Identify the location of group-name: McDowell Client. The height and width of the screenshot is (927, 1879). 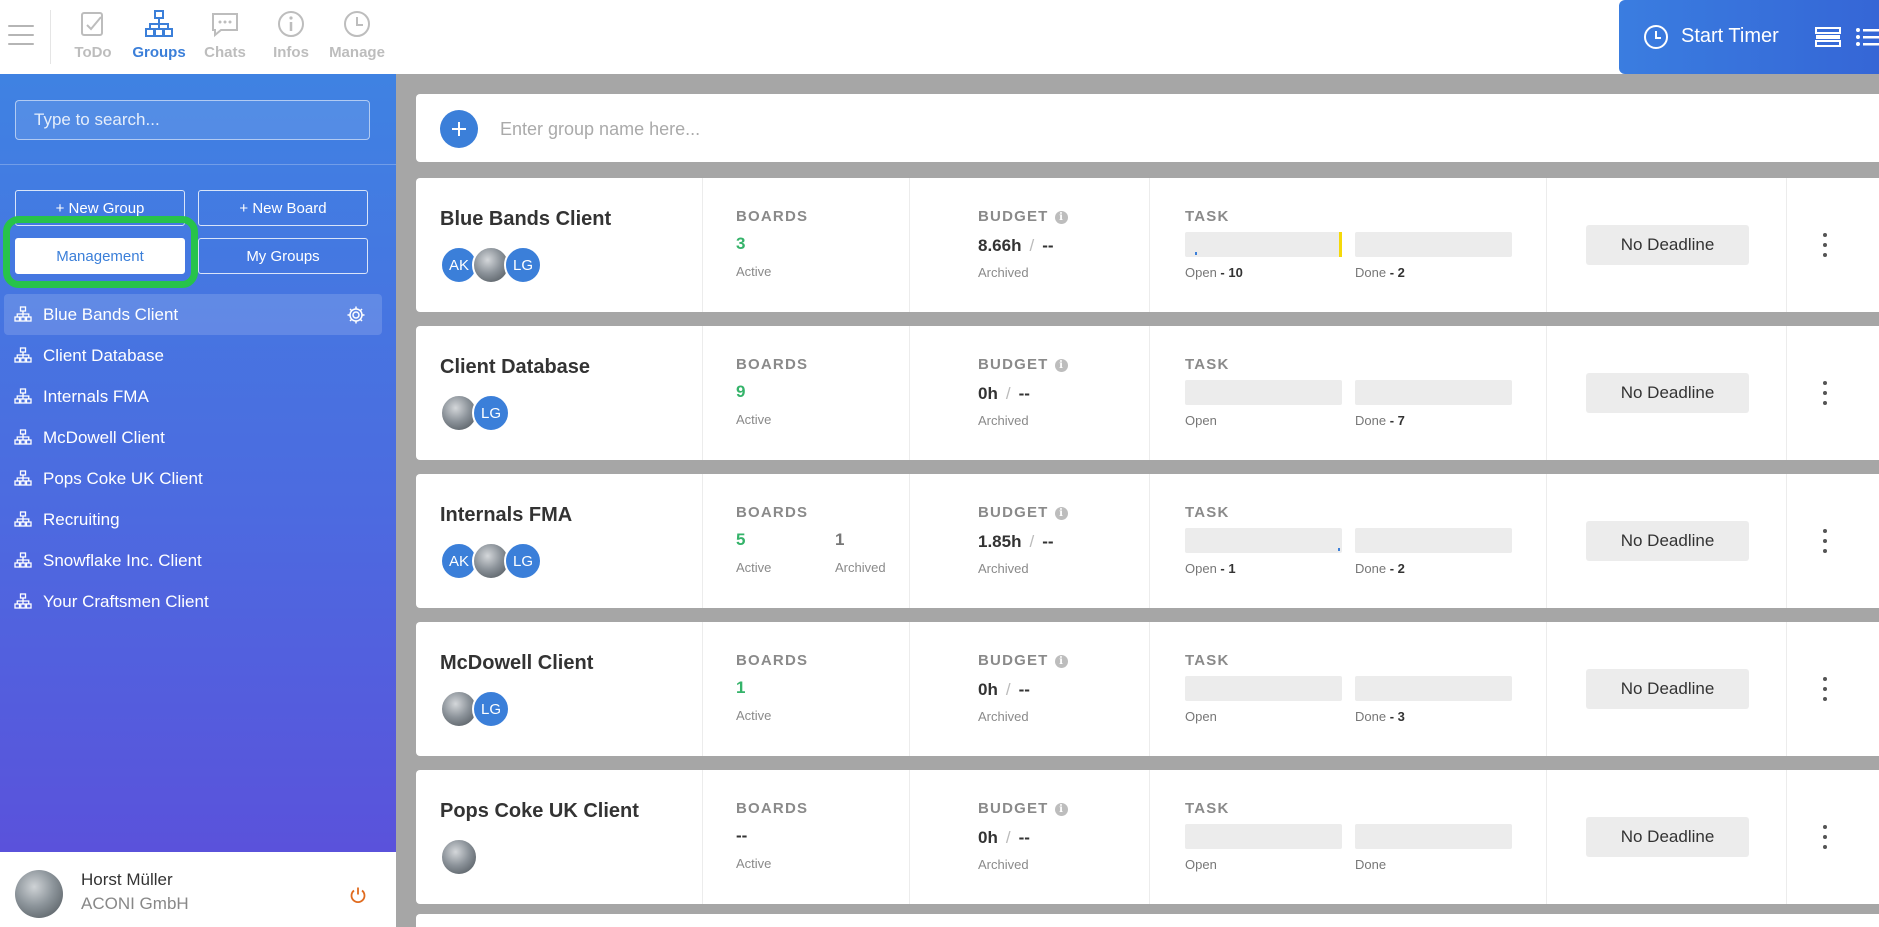
(517, 663).